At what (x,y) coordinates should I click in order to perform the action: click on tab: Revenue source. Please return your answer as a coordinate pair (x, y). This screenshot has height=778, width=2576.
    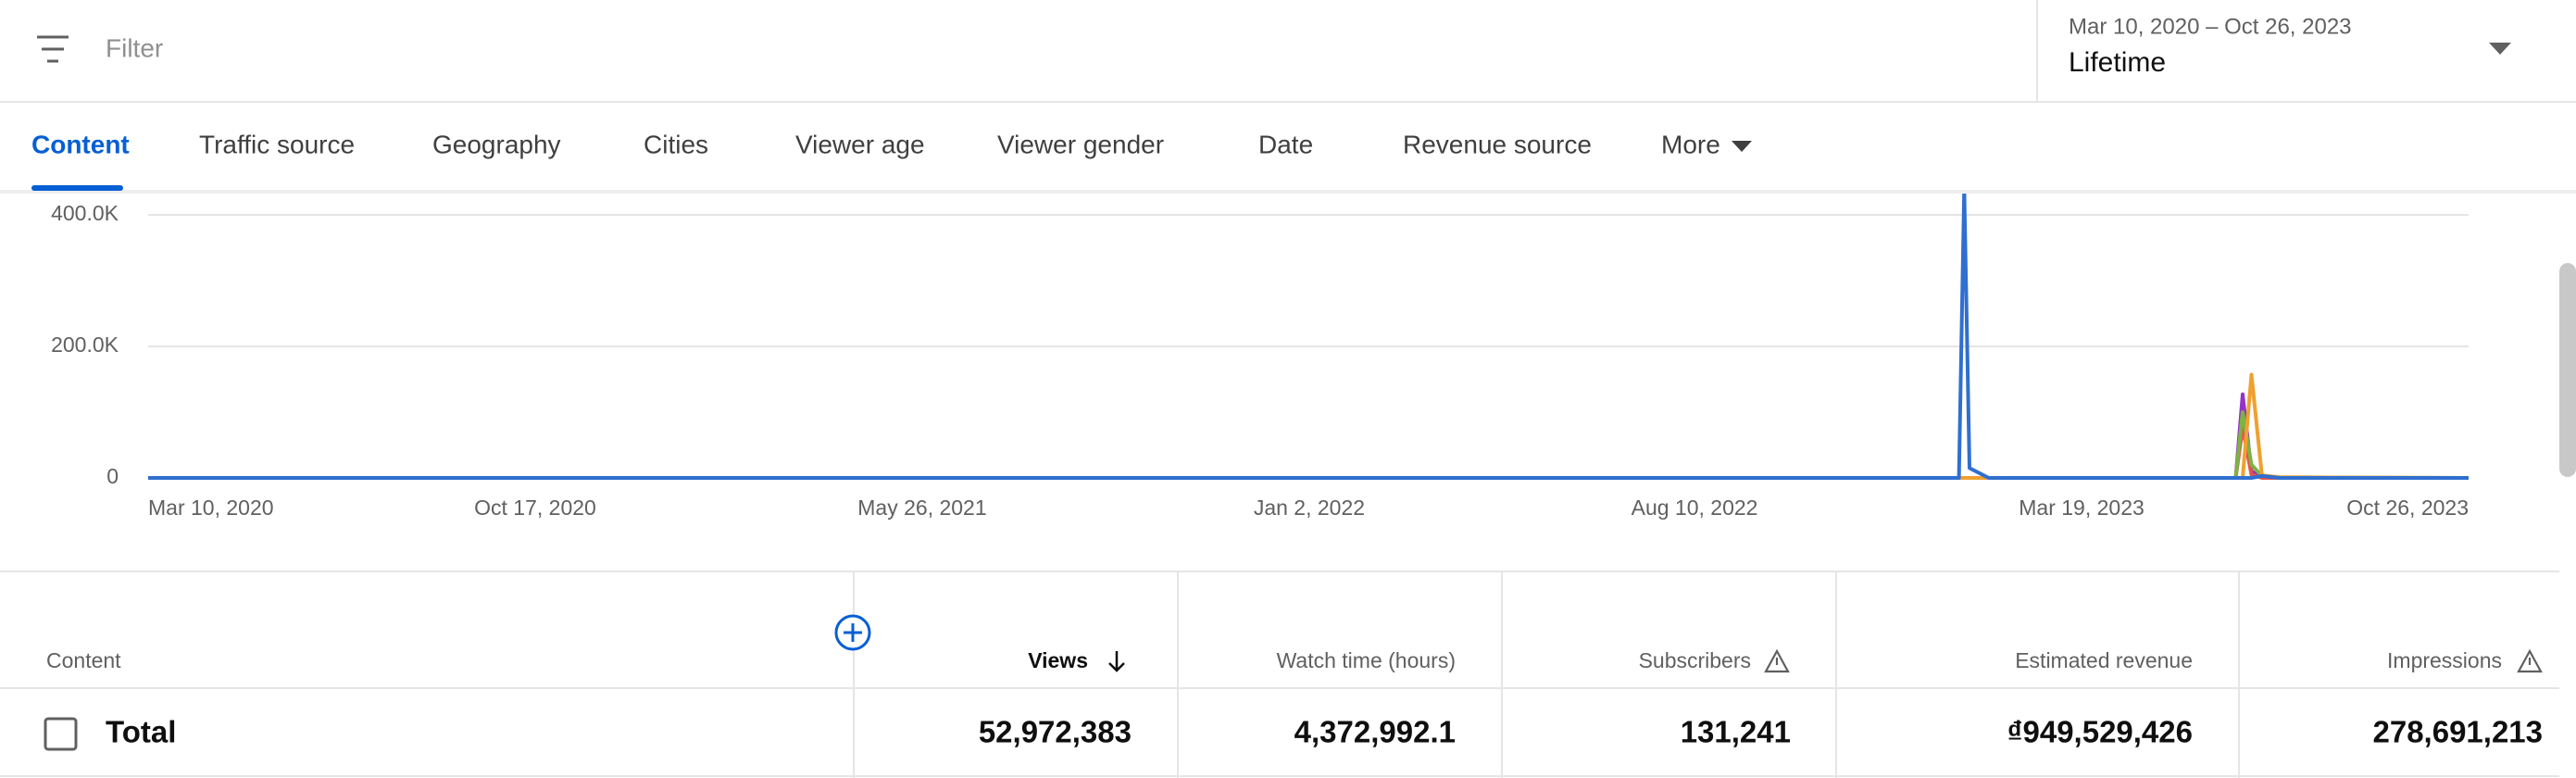
    Looking at the image, I should click on (1497, 144).